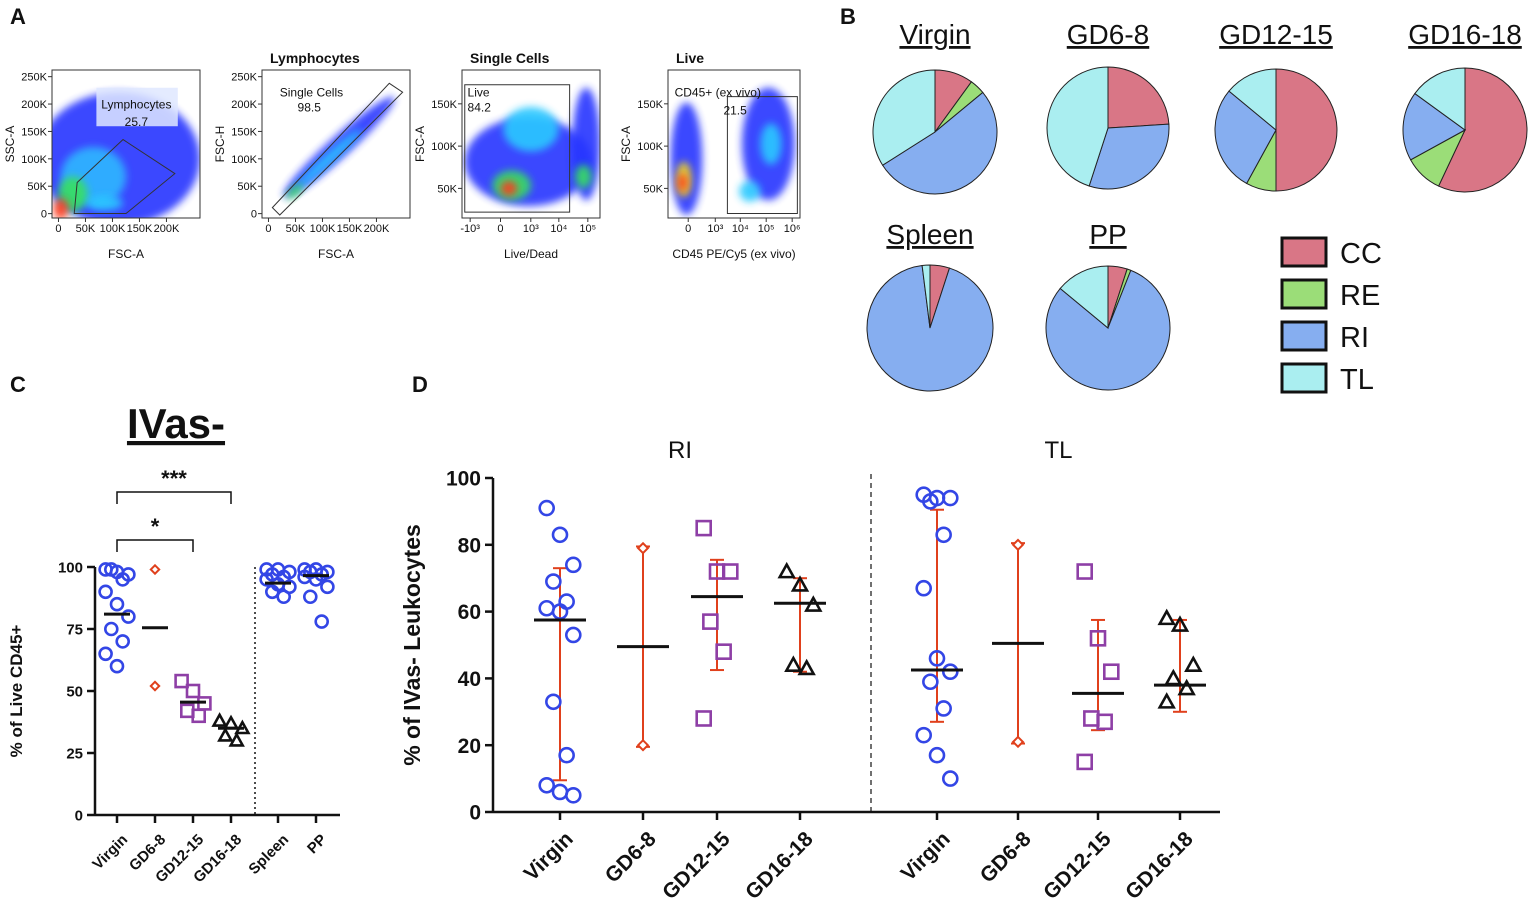 The height and width of the screenshot is (918, 1535). What do you see at coordinates (137, 107) in the screenshot?
I see `gate-label-box` at bounding box center [137, 107].